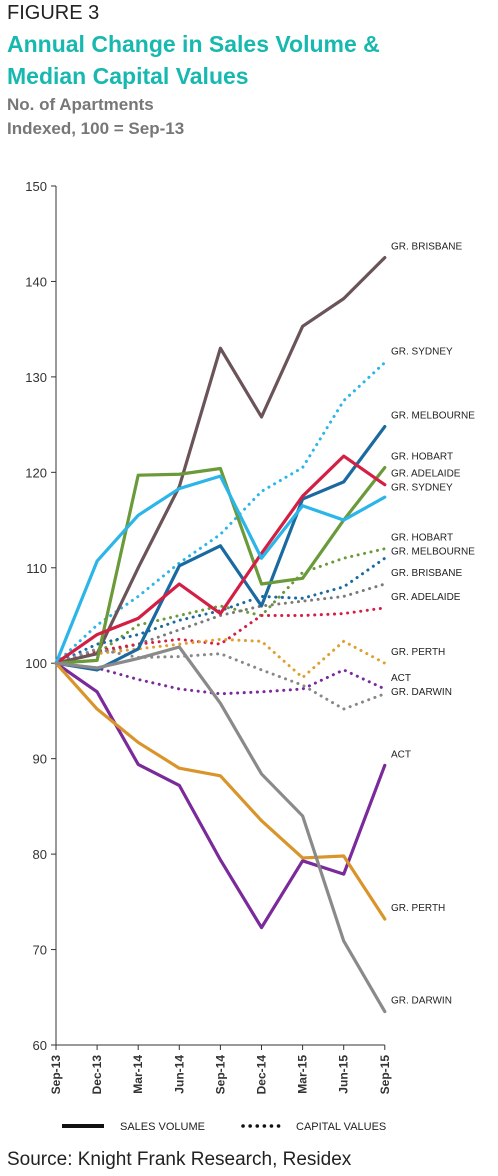  I want to click on x-tick-label: Jun-14, so click(179, 1074).